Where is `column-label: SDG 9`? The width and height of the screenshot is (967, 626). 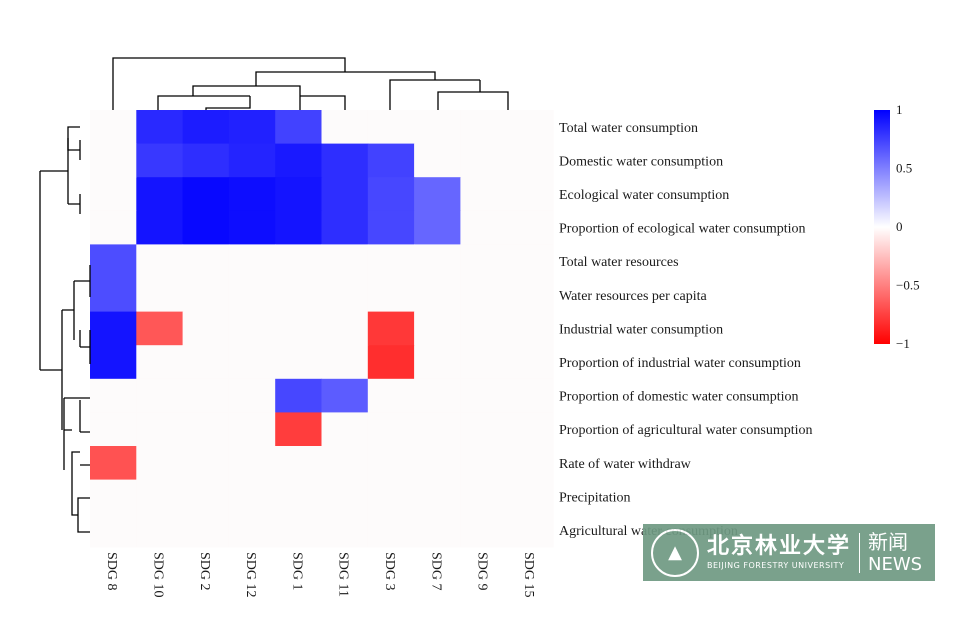 column-label: SDG 9 is located at coordinates (482, 571).